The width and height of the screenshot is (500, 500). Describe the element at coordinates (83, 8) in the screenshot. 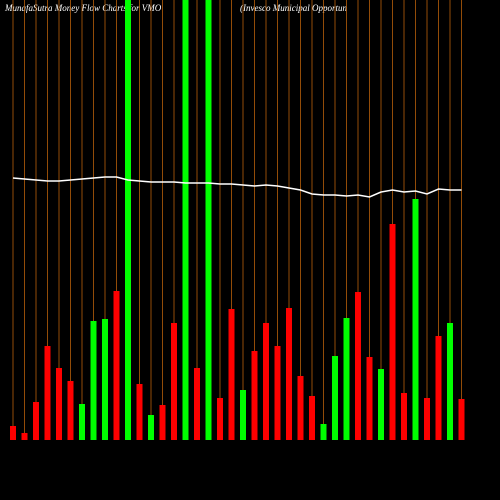

I see `chart-title: MunafaSutra Money Flow Charts for VMO` at that location.